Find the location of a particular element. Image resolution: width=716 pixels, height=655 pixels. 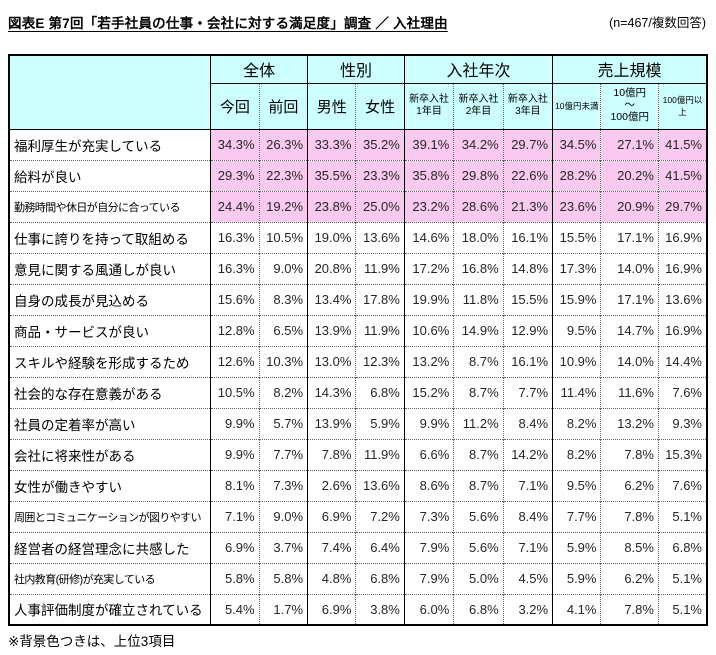

value-cell: 15.6% is located at coordinates (235, 299).